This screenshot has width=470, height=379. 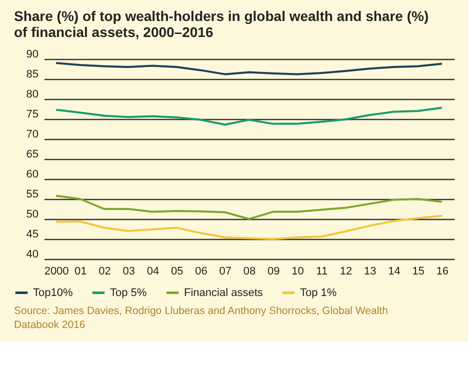 What do you see at coordinates (32, 134) in the screenshot?
I see `y-tick-label: 70` at bounding box center [32, 134].